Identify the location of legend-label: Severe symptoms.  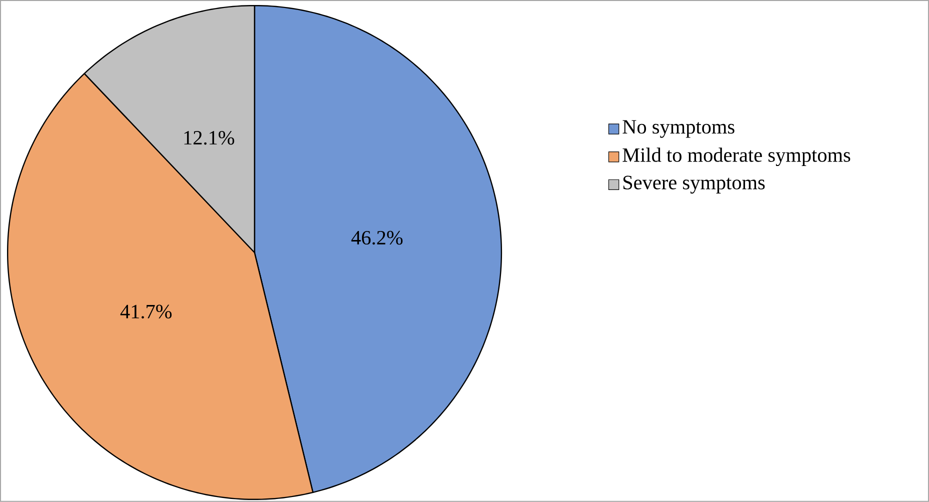
(694, 185).